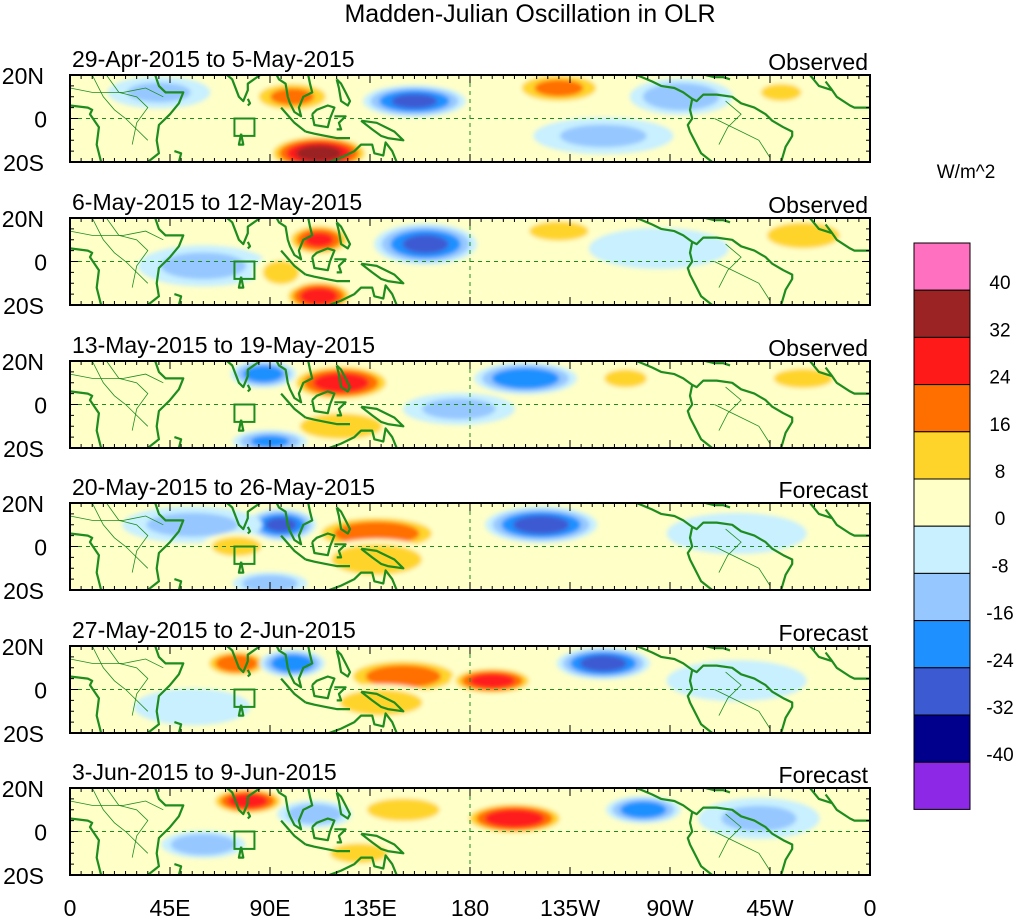 The image size is (1021, 920). I want to click on x-tick-label: 90E, so click(270, 907).